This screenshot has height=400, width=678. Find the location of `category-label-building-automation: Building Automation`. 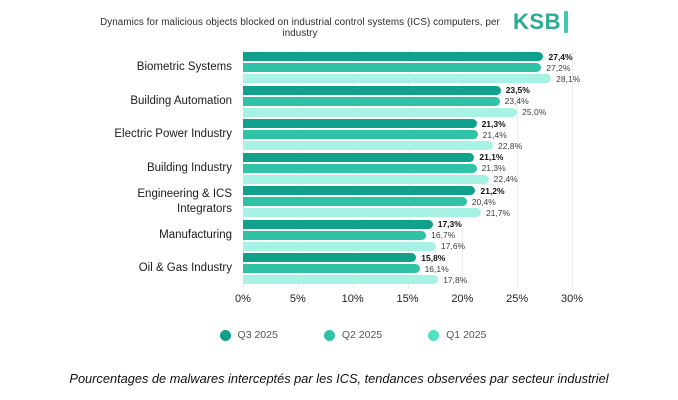

category-label-building-automation: Building Automation is located at coordinates (181, 100).